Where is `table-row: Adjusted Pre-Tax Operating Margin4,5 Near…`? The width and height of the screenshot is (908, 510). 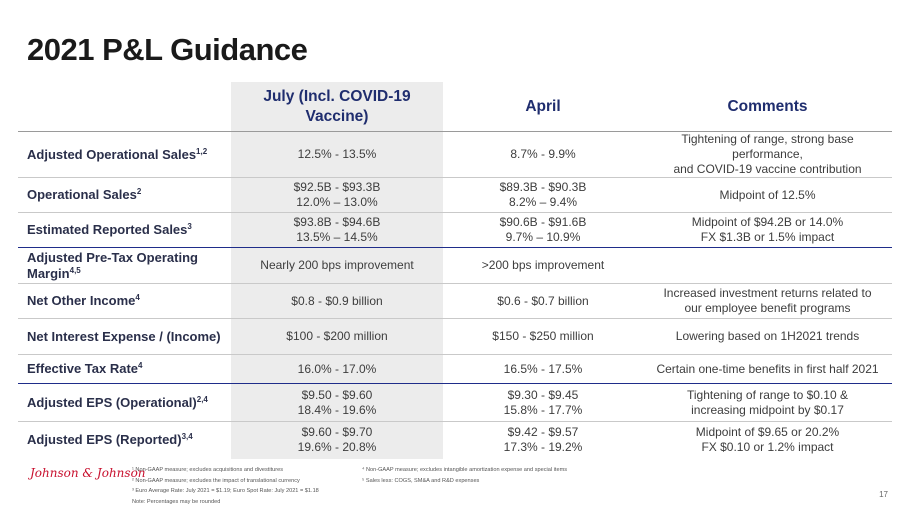 table-row: Adjusted Pre-Tax Operating Margin4,5 Near… is located at coordinates (455, 265).